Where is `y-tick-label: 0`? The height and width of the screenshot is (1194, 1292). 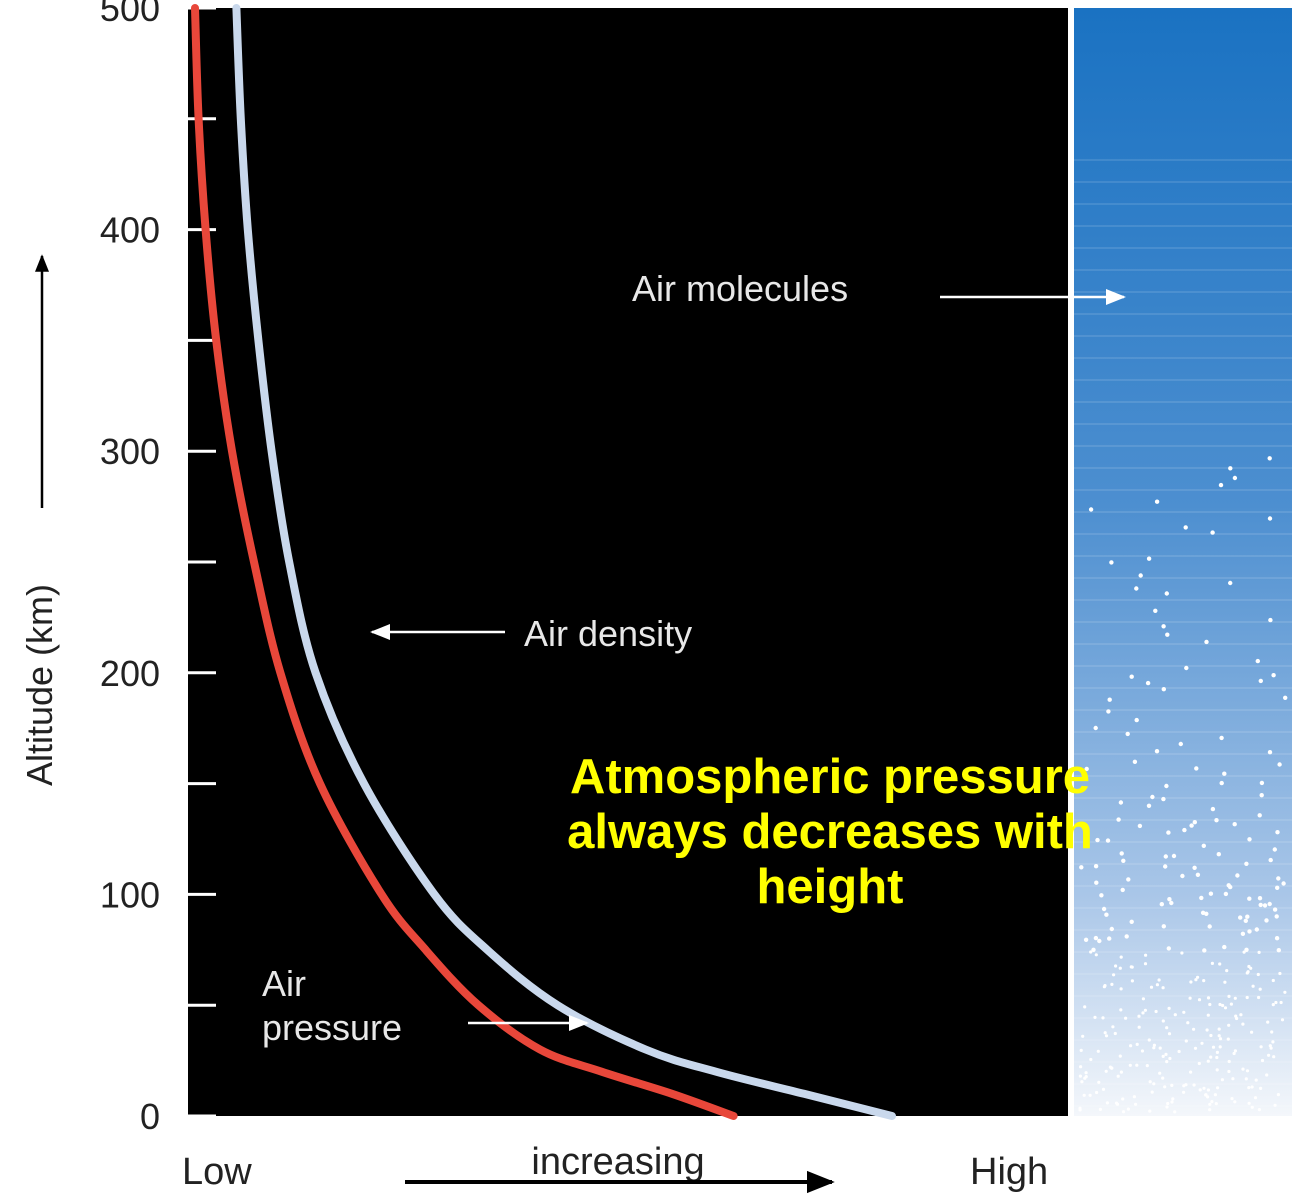 y-tick-label: 0 is located at coordinates (150, 1116).